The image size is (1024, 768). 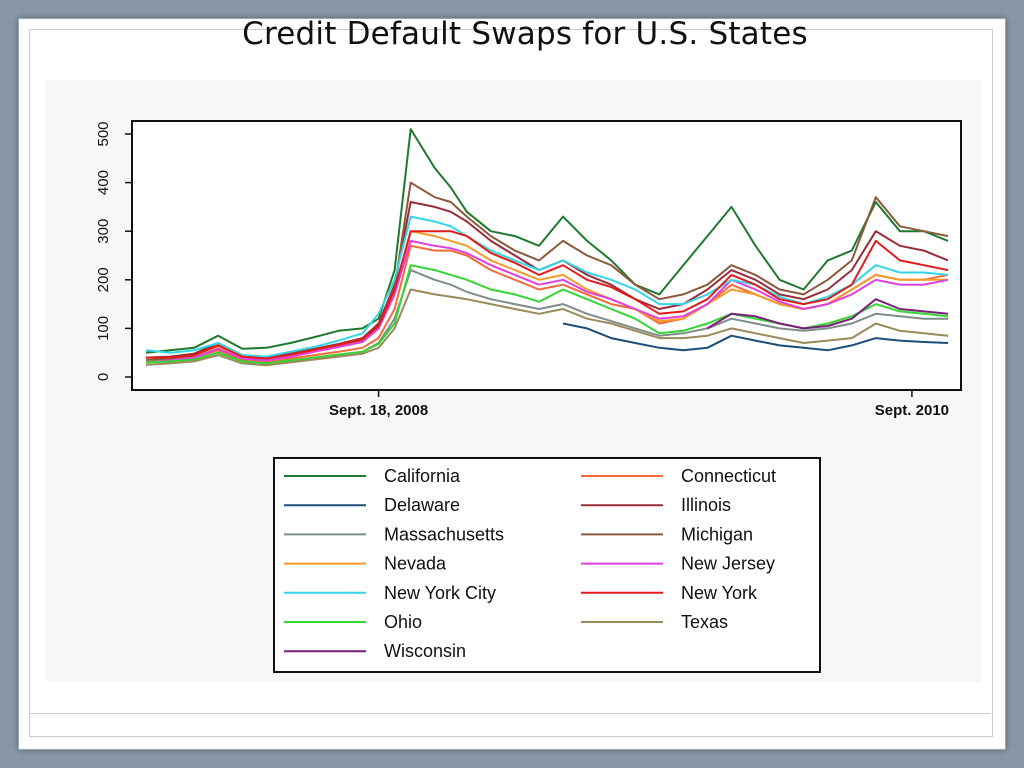 I want to click on y-tick-label: 300, so click(x=103, y=231).